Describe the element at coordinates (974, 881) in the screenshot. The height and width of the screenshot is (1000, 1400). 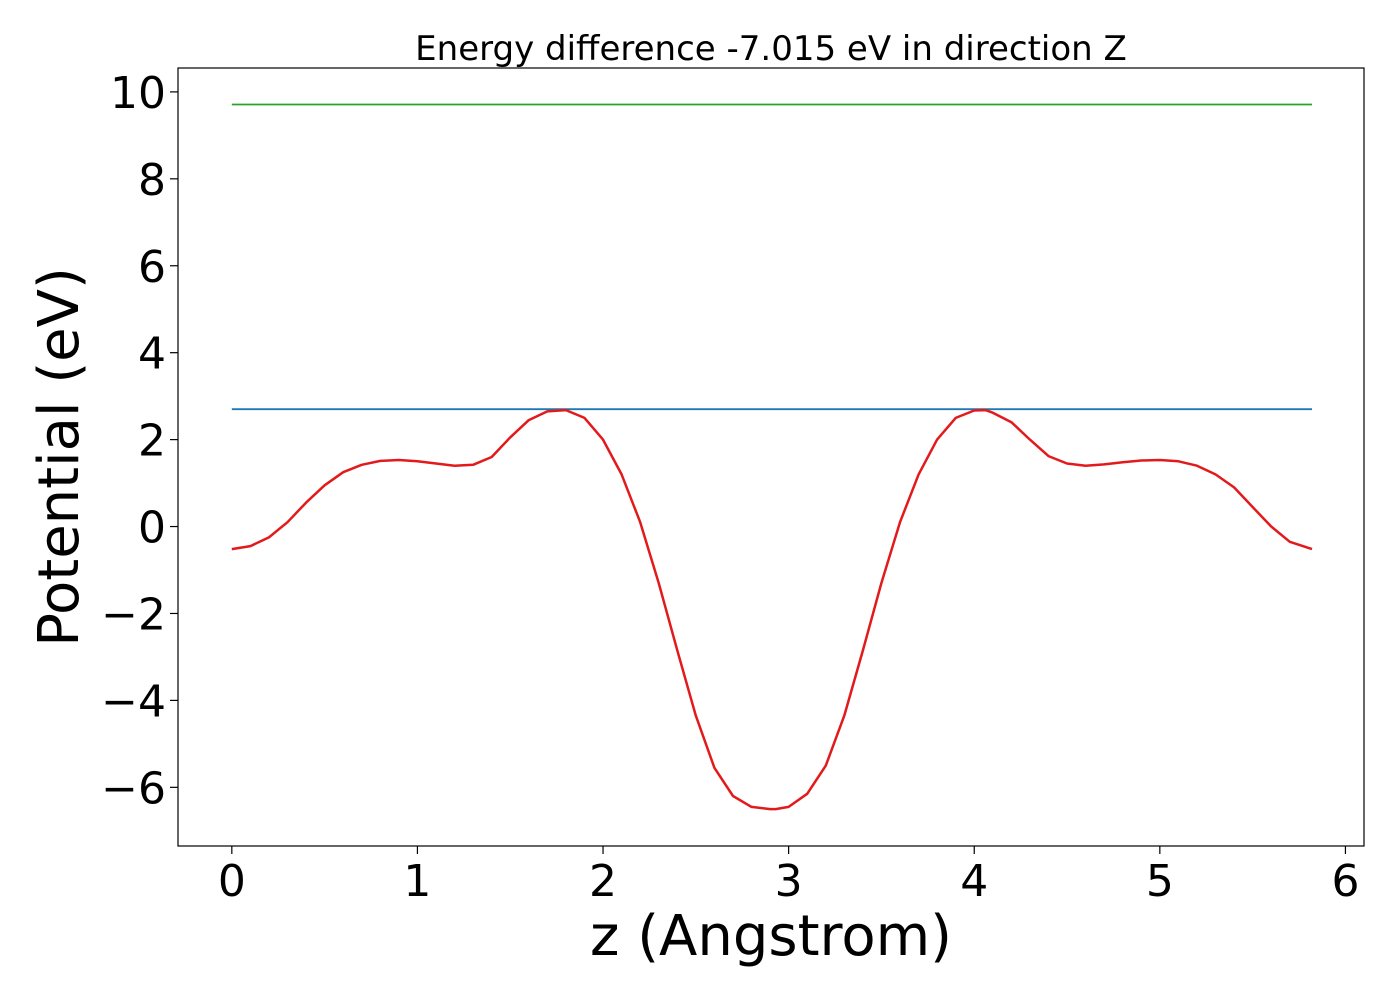
I see `x-tick-label: 4` at that location.